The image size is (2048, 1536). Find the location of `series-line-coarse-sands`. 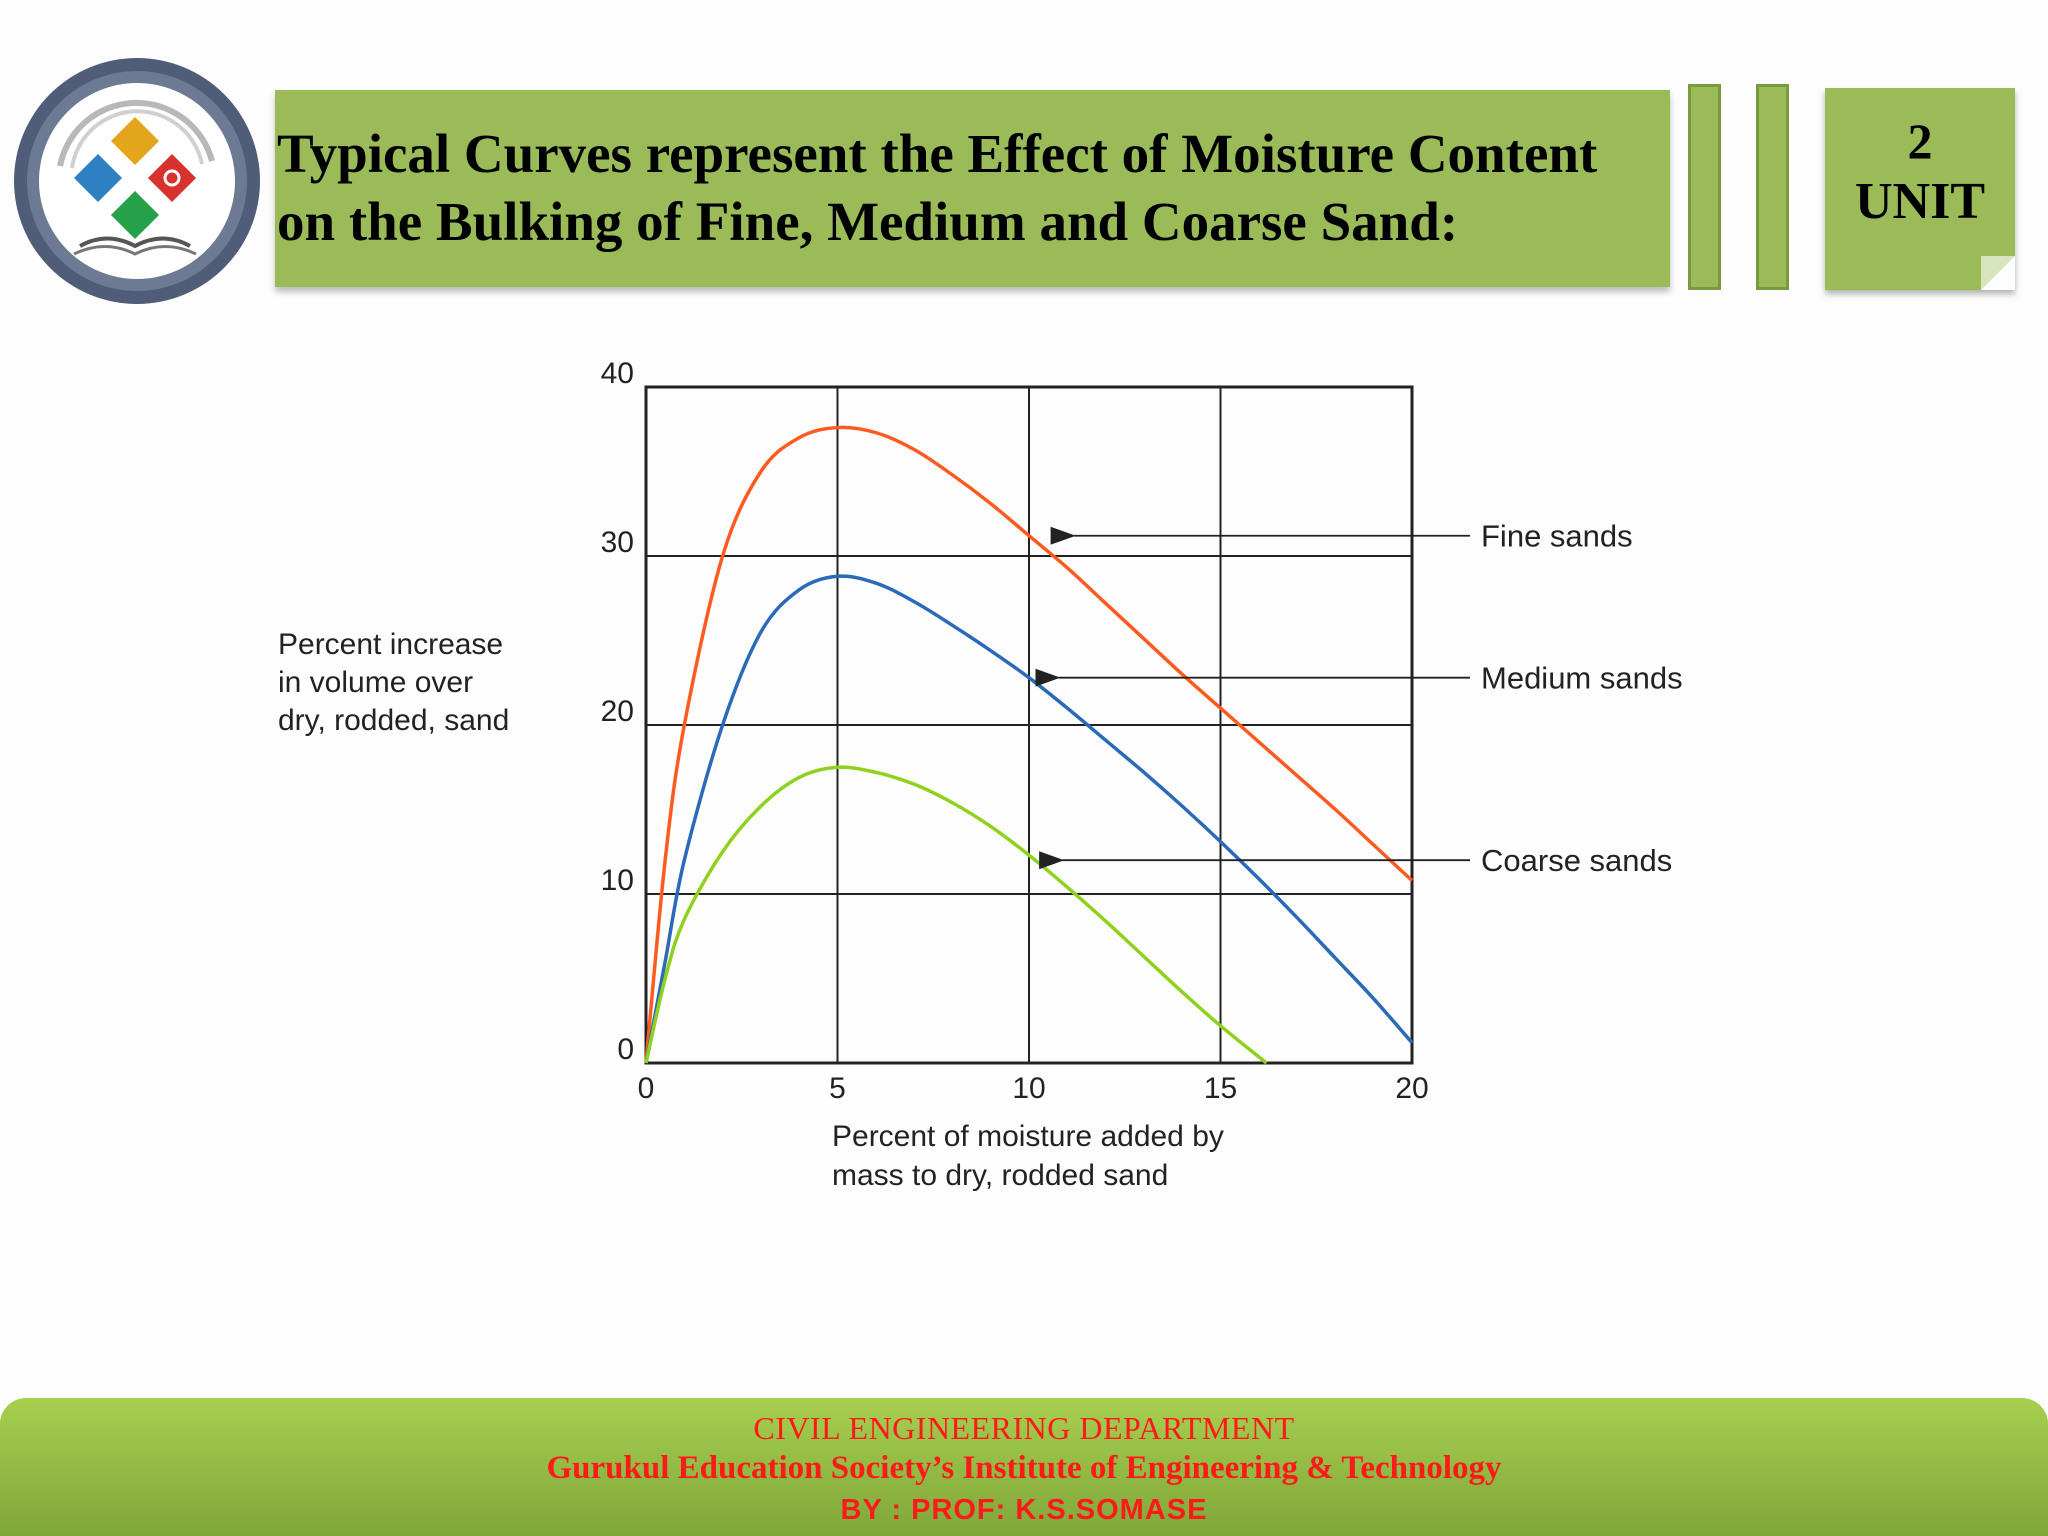

series-line-coarse-sands is located at coordinates (956, 915).